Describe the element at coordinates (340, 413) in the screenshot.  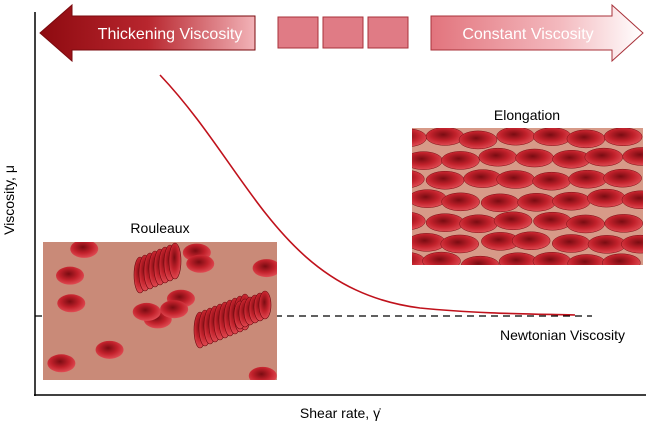
I see `x-axis-label: Shear rate, γ̇` at that location.